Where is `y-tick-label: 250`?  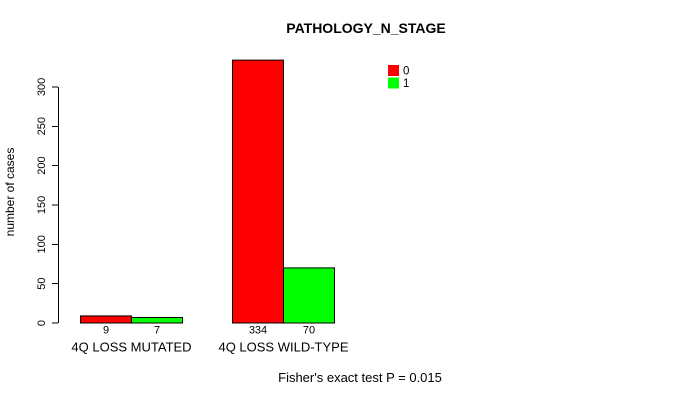 y-tick-label: 250 is located at coordinates (42, 126).